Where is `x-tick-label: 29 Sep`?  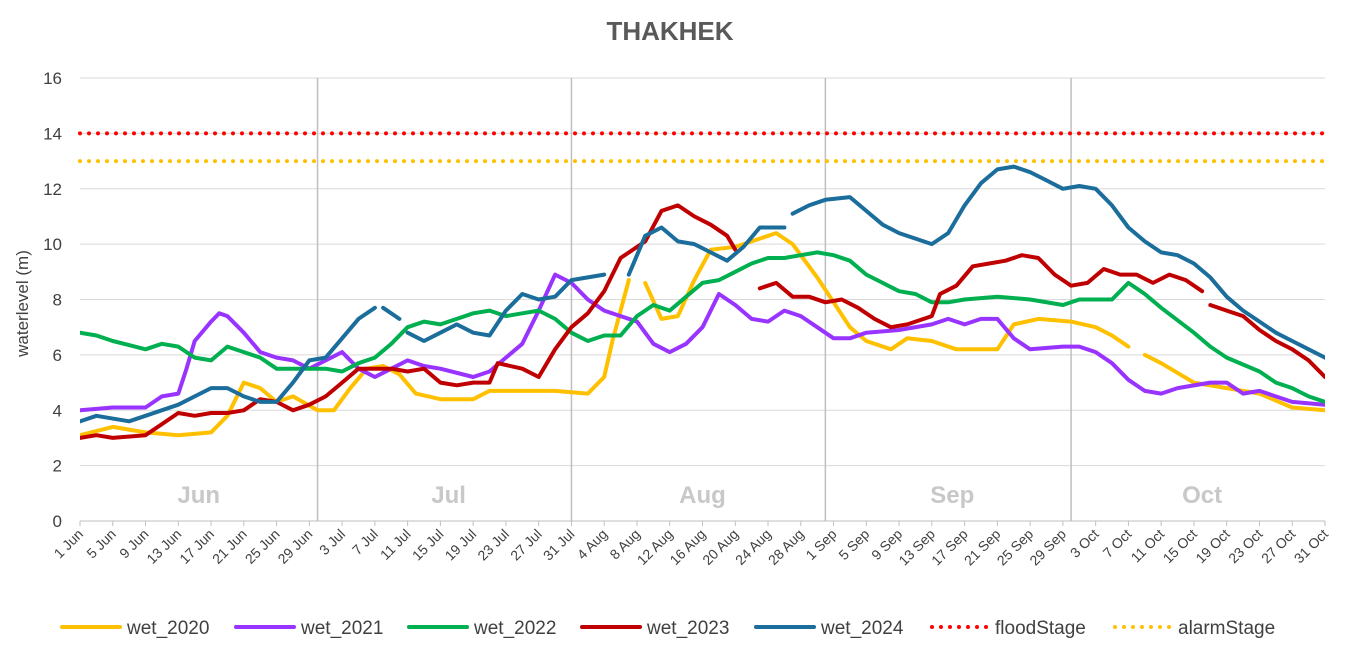
x-tick-label: 29 Sep is located at coordinates (1047, 547).